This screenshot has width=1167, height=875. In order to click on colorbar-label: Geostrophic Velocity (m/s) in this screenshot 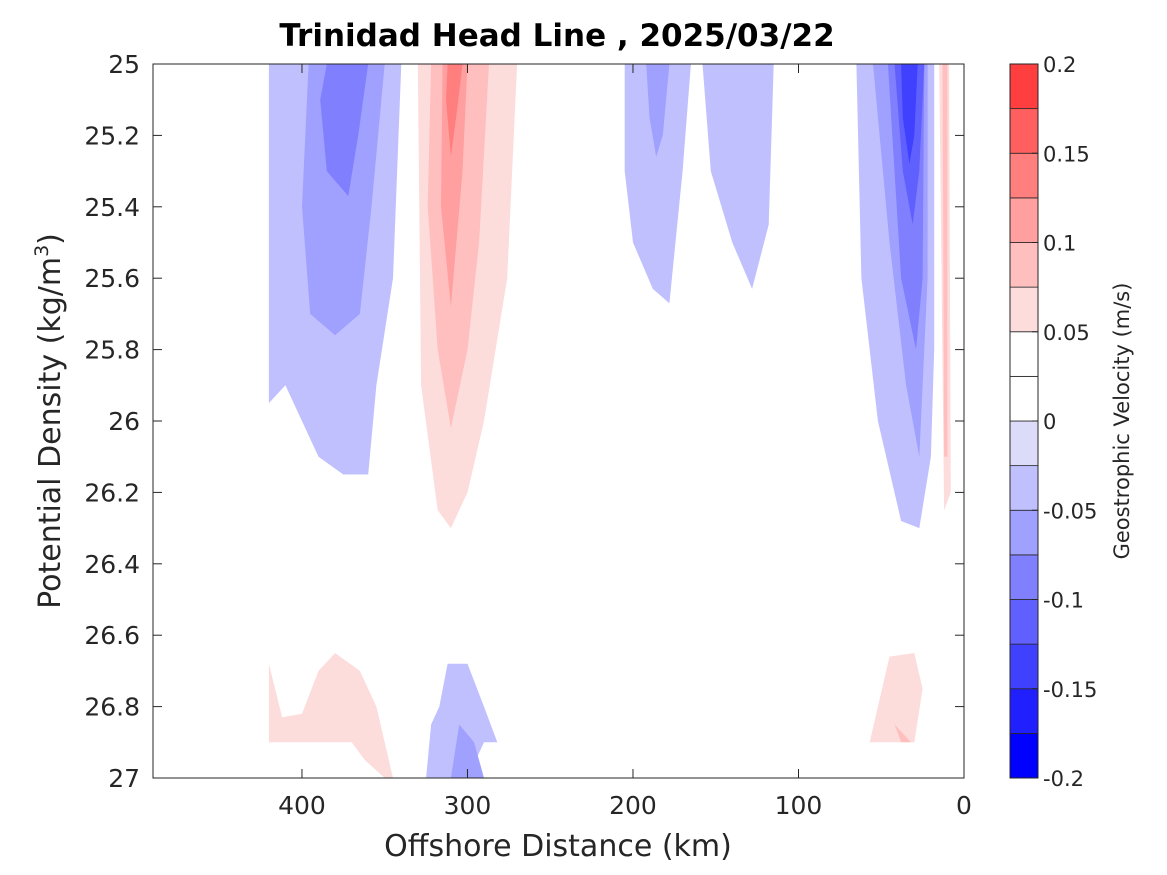, I will do `click(1122, 421)`.